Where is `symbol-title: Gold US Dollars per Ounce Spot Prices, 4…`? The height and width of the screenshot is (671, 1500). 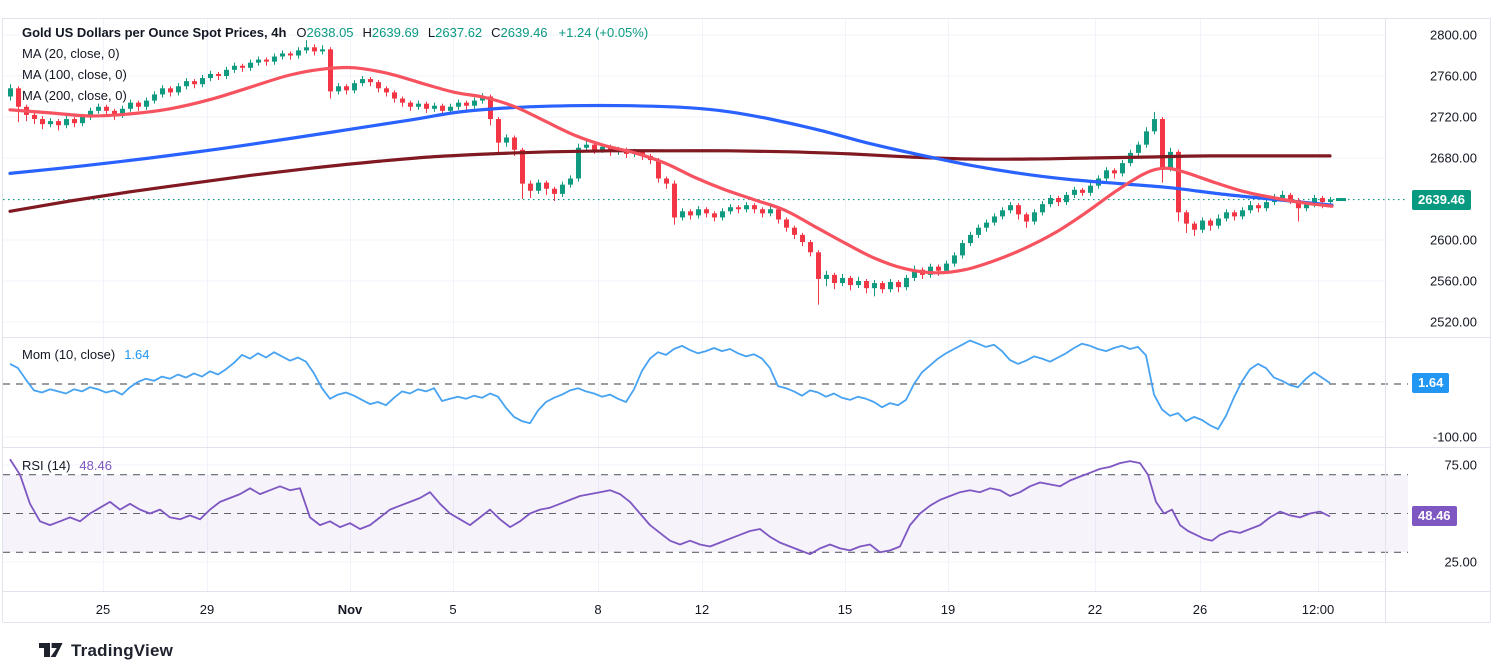
symbol-title: Gold US Dollars per Ounce Spot Prices, 4… is located at coordinates (154, 32).